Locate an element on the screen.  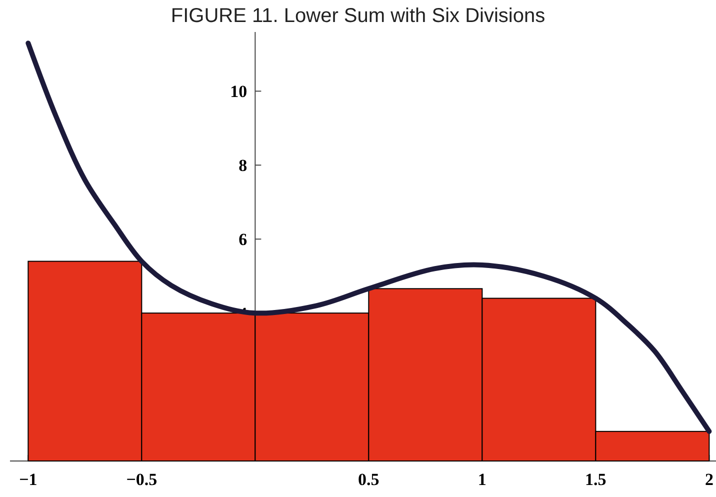
y-tick-label: 6 is located at coordinates (243, 240).